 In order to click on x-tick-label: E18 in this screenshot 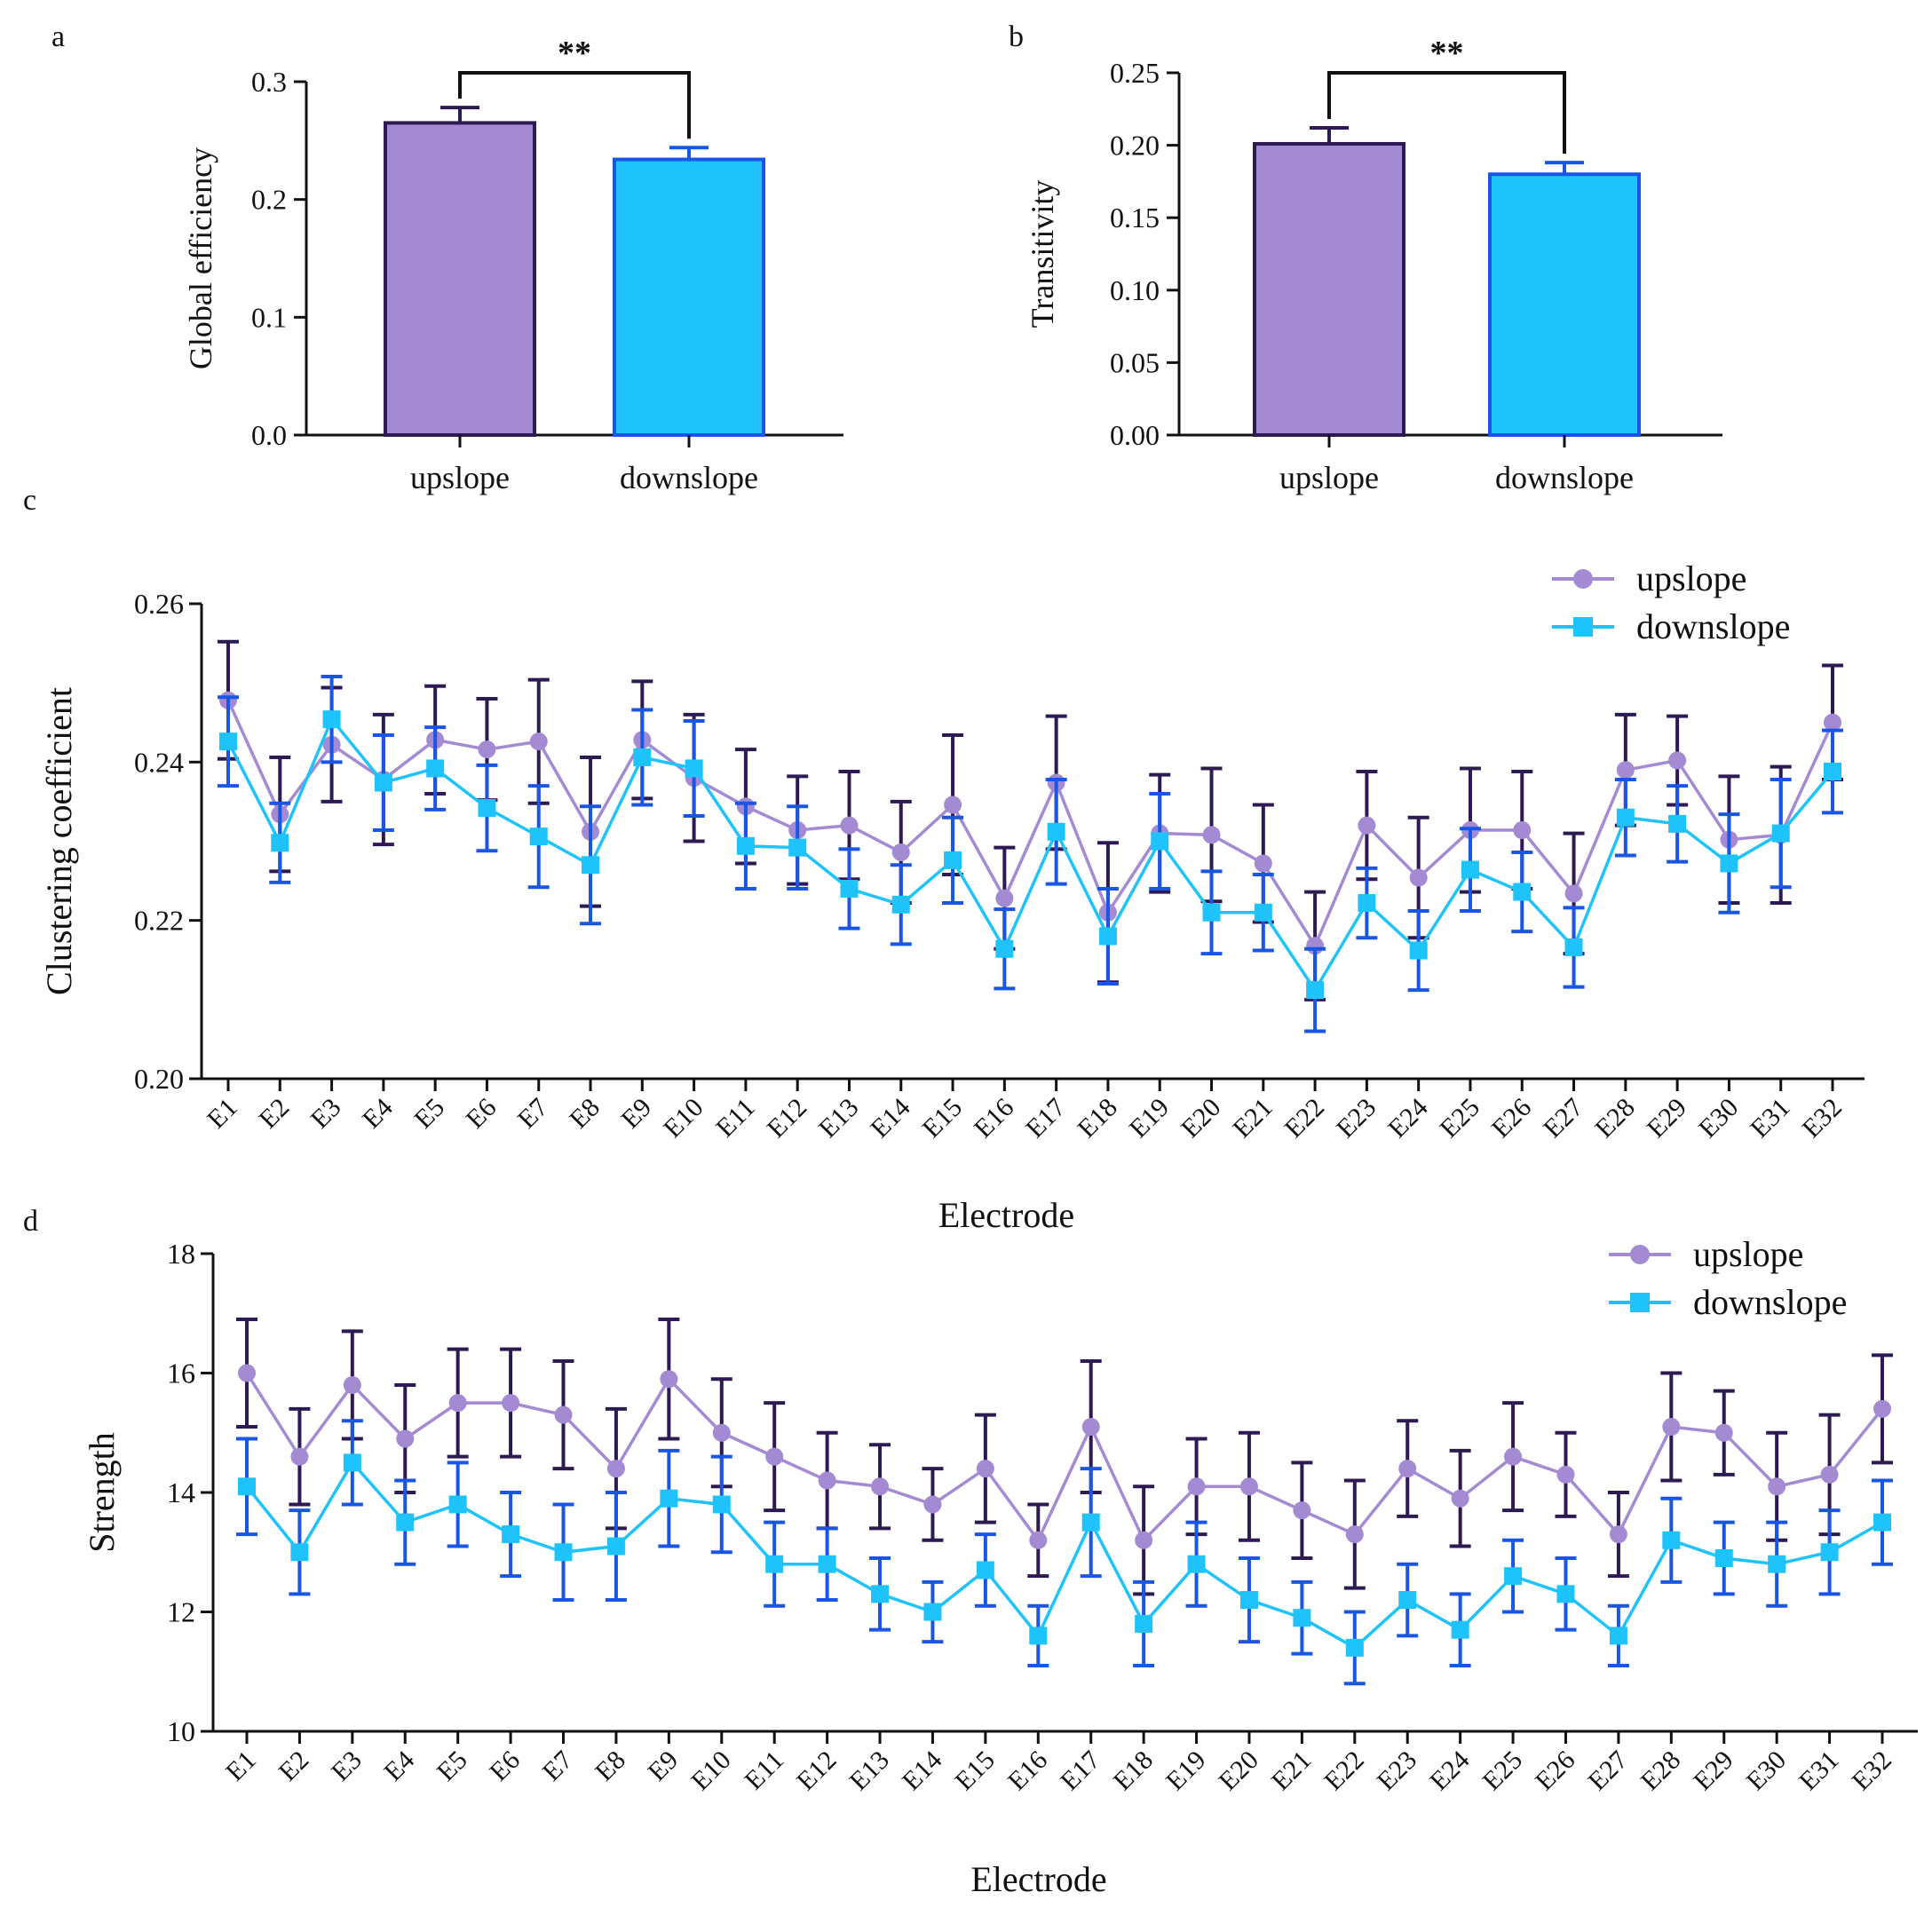, I will do `click(1134, 1771)`.